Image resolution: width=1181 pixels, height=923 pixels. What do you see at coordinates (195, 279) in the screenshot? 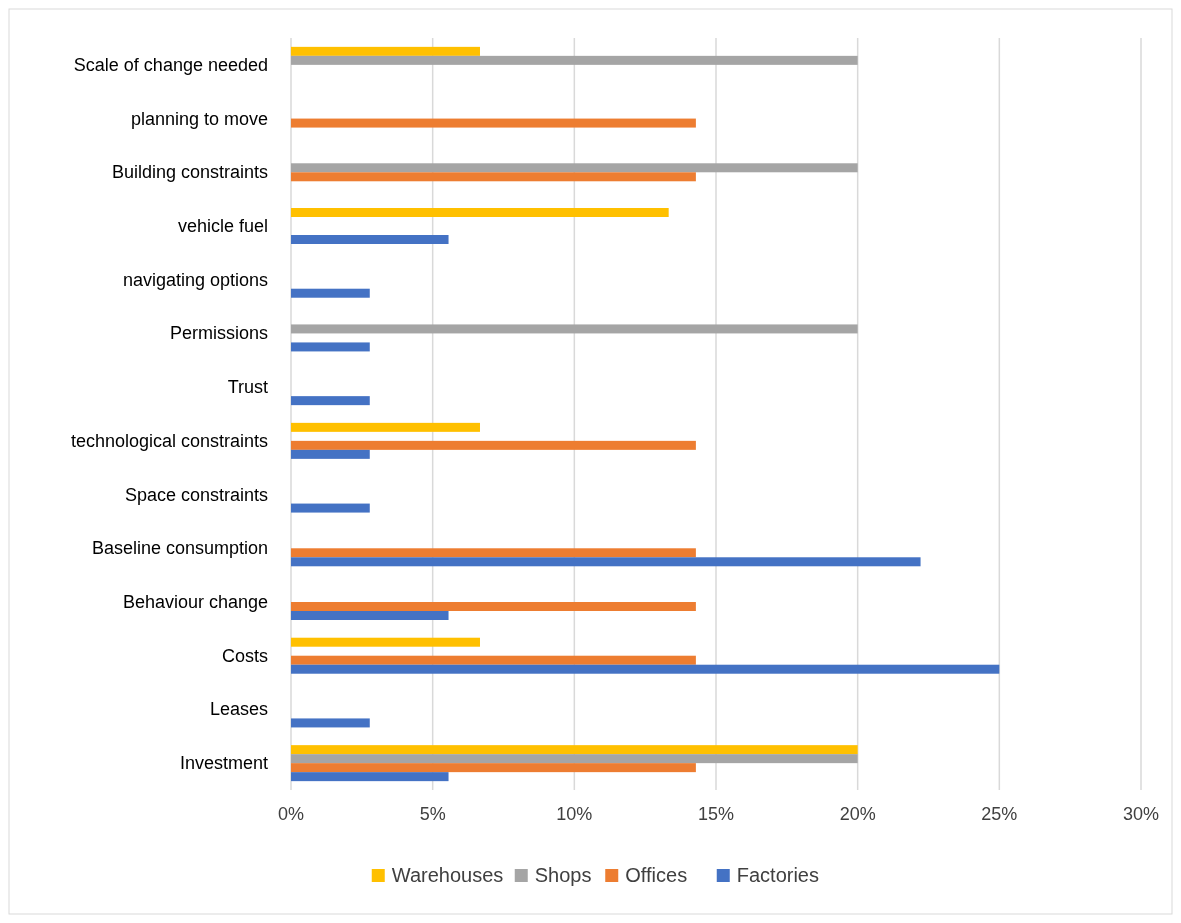
I see `y-tick-label: navigating options` at bounding box center [195, 279].